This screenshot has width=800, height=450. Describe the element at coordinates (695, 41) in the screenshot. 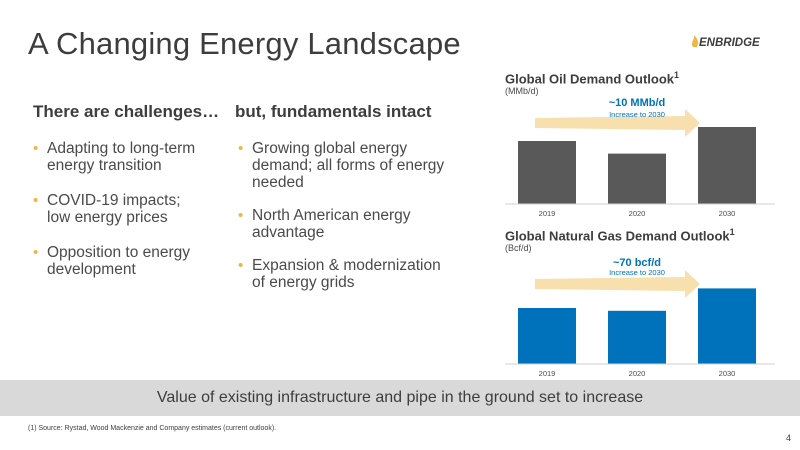

I see `logo-flame-icon` at that location.